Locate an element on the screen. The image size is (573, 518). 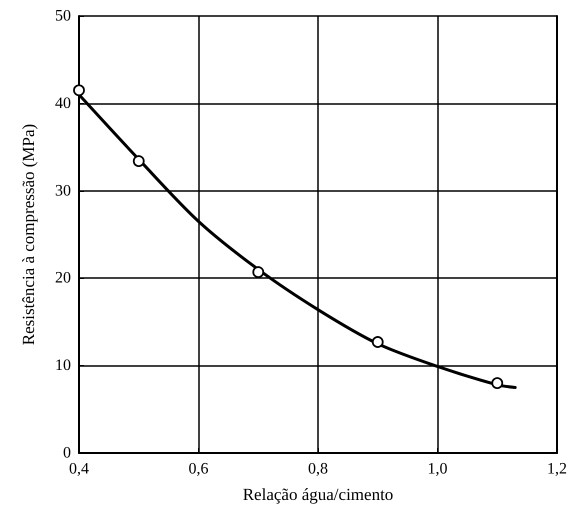
y-tick-label: 30 is located at coordinates (63, 191).